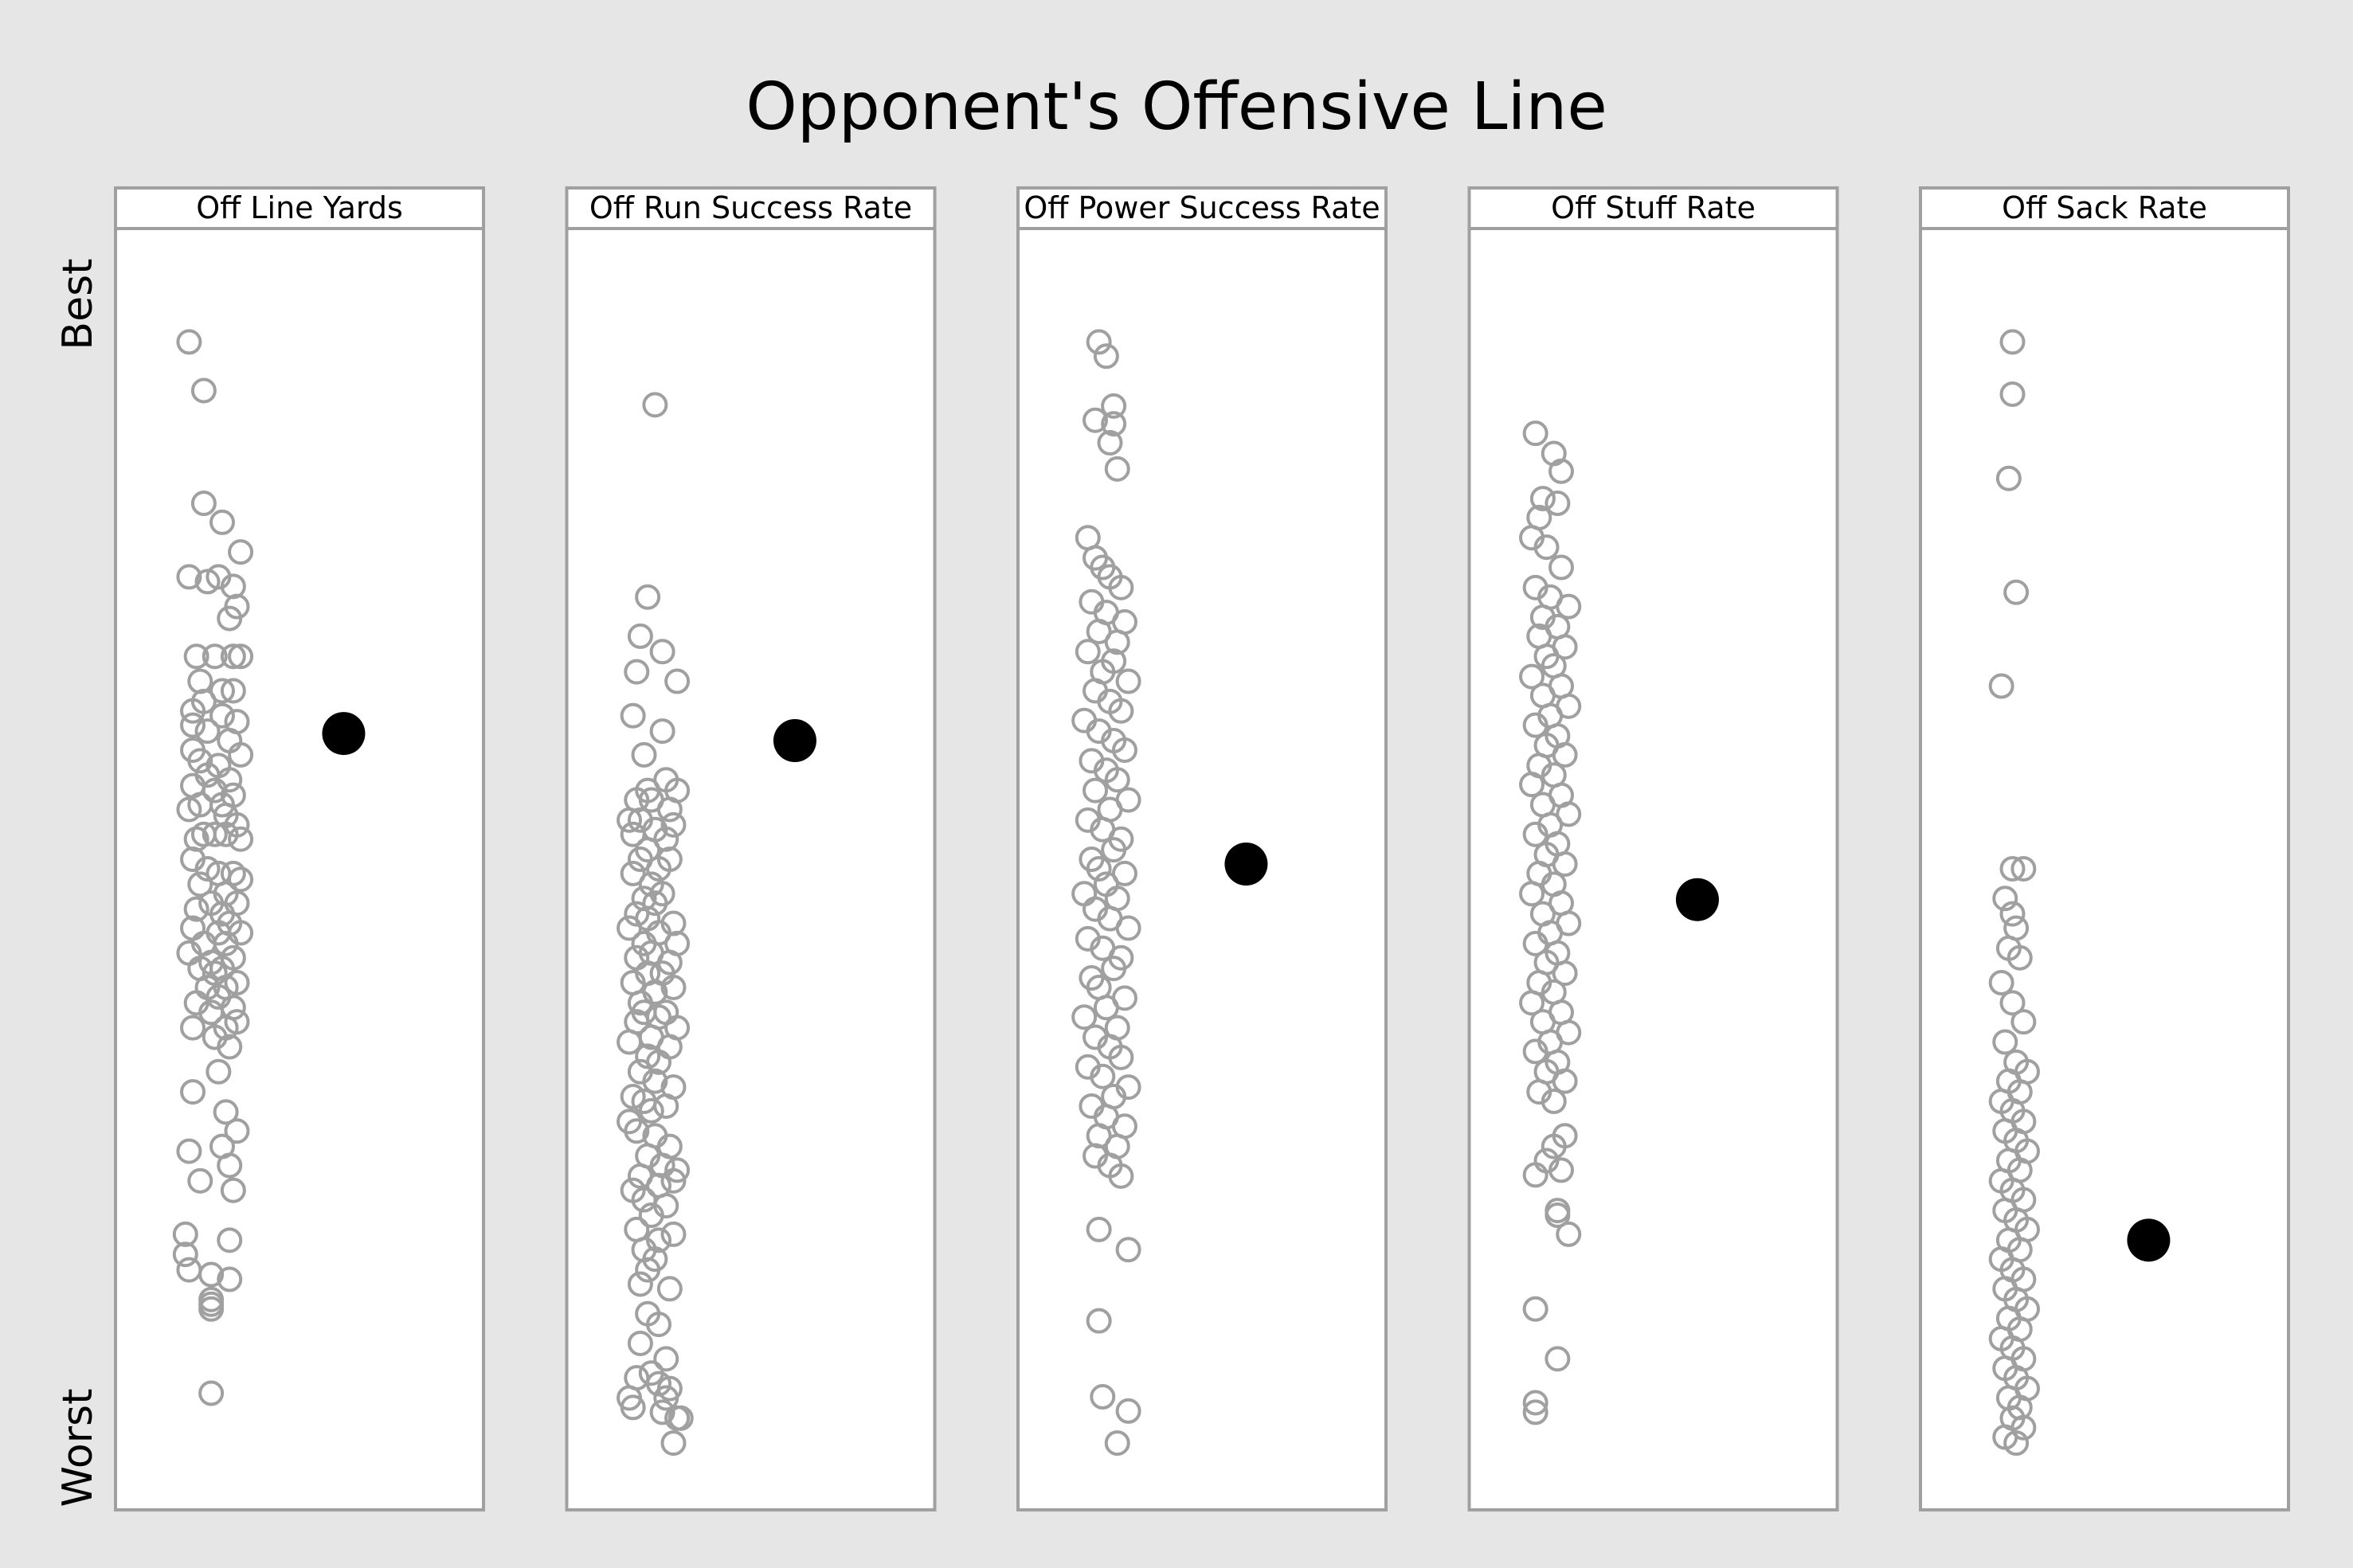 The image size is (2353, 1568). I want to click on y-axis-worst-label: Worst, so click(78, 1447).